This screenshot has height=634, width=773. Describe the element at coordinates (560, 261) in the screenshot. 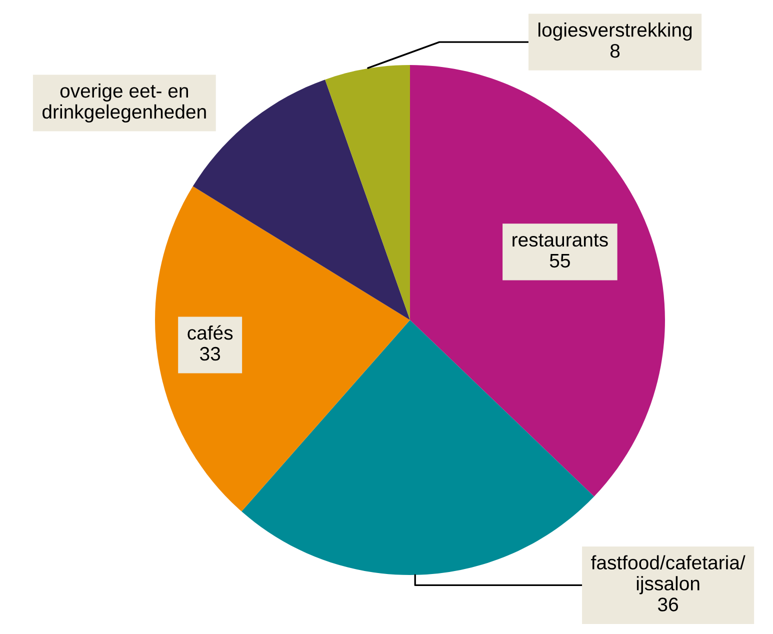

I see `data-label: 55` at that location.